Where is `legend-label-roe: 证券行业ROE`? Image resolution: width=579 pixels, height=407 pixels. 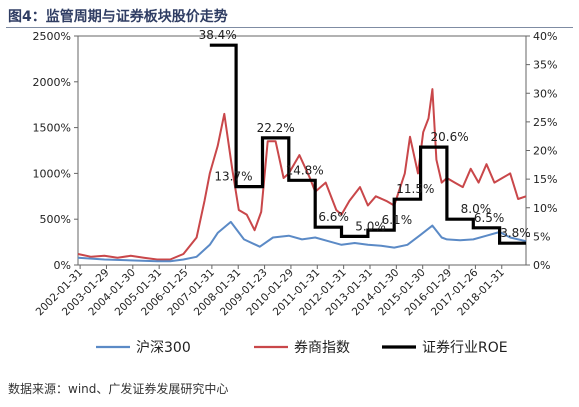
legend-label-roe: 证券行业ROE is located at coordinates (465, 348).